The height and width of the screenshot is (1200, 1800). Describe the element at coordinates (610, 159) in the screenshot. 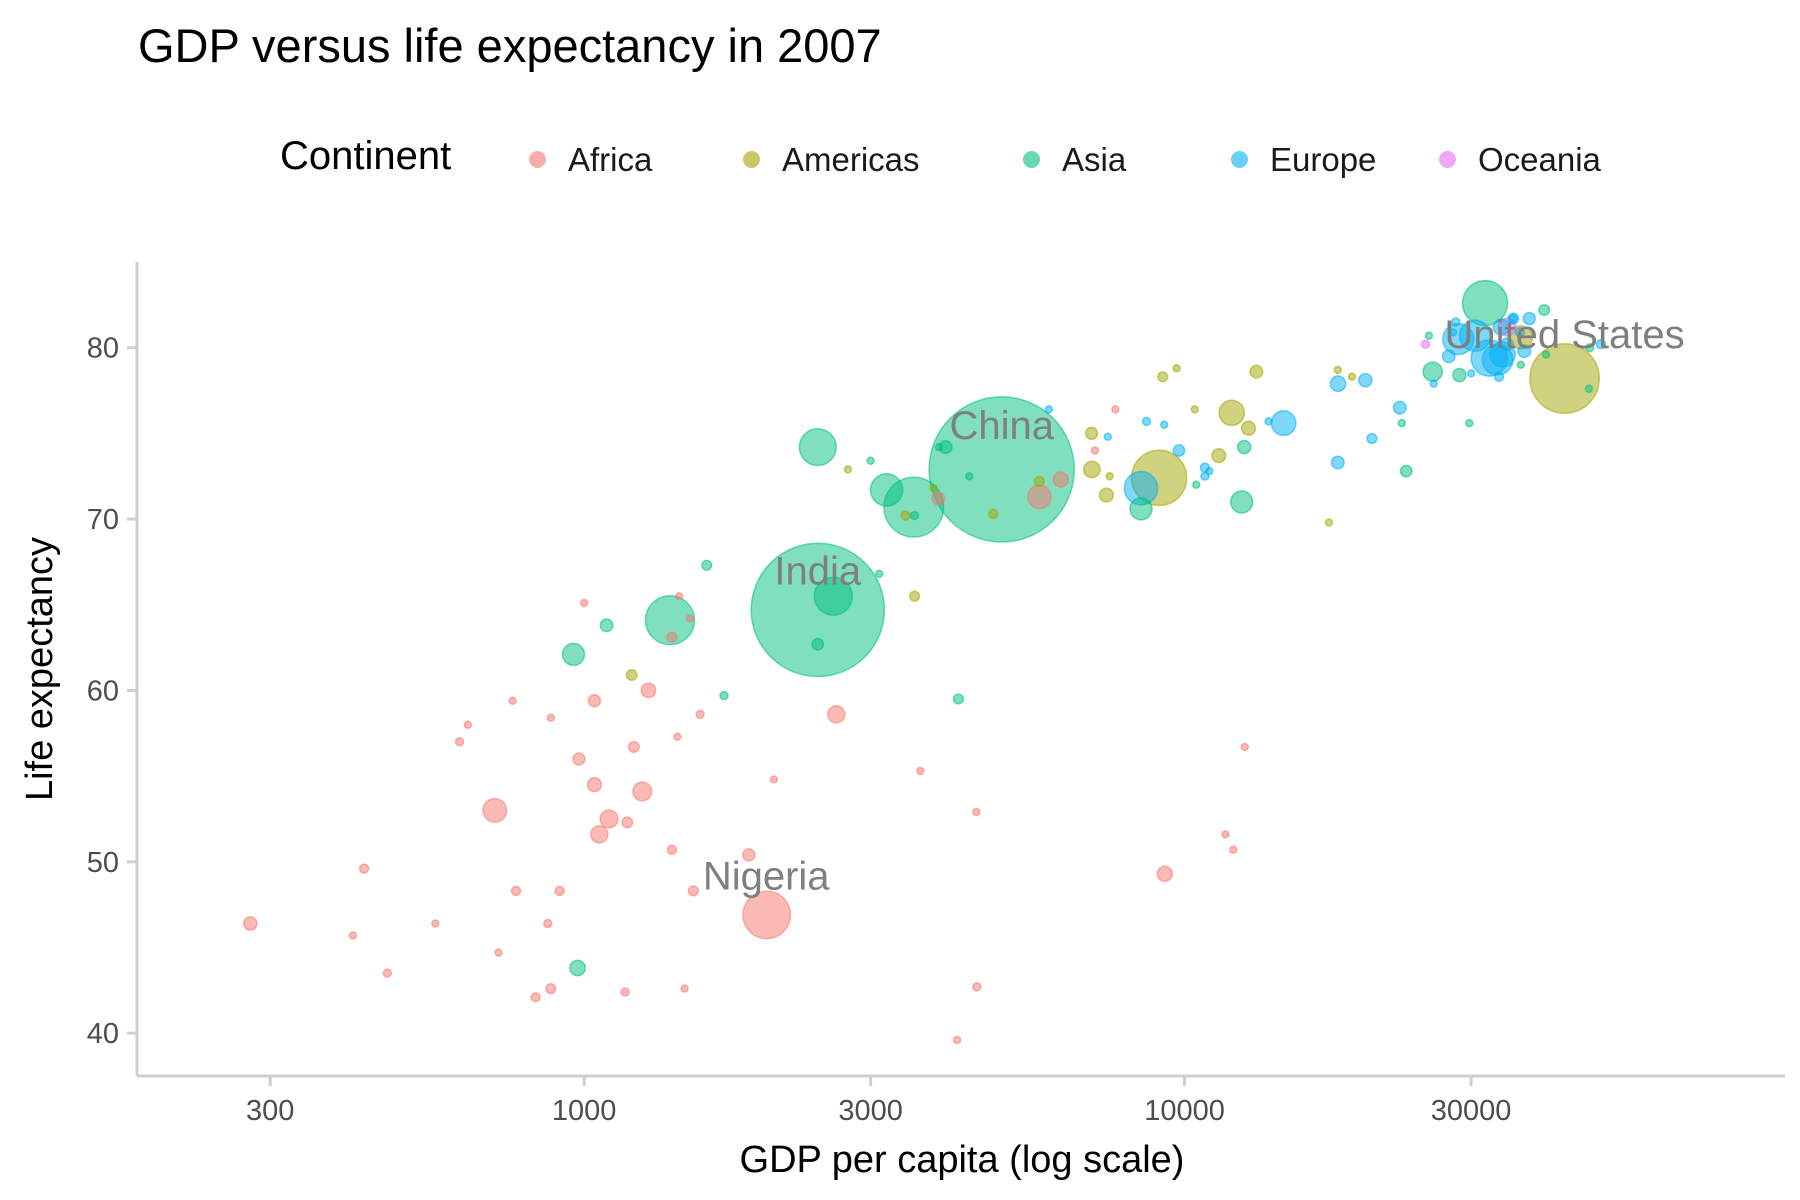

I see `legend-label-africa: Africa` at that location.